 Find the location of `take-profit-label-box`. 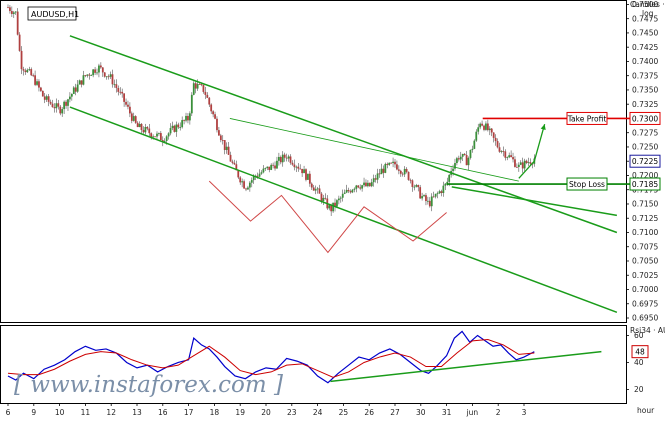

take-profit-label-box is located at coordinates (587, 118).